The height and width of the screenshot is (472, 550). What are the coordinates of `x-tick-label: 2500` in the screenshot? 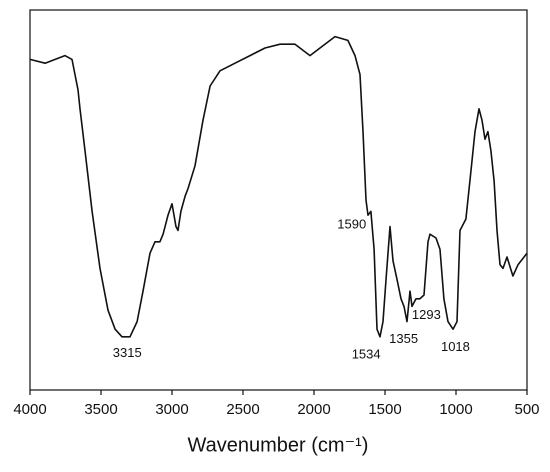 It's located at (242, 409).